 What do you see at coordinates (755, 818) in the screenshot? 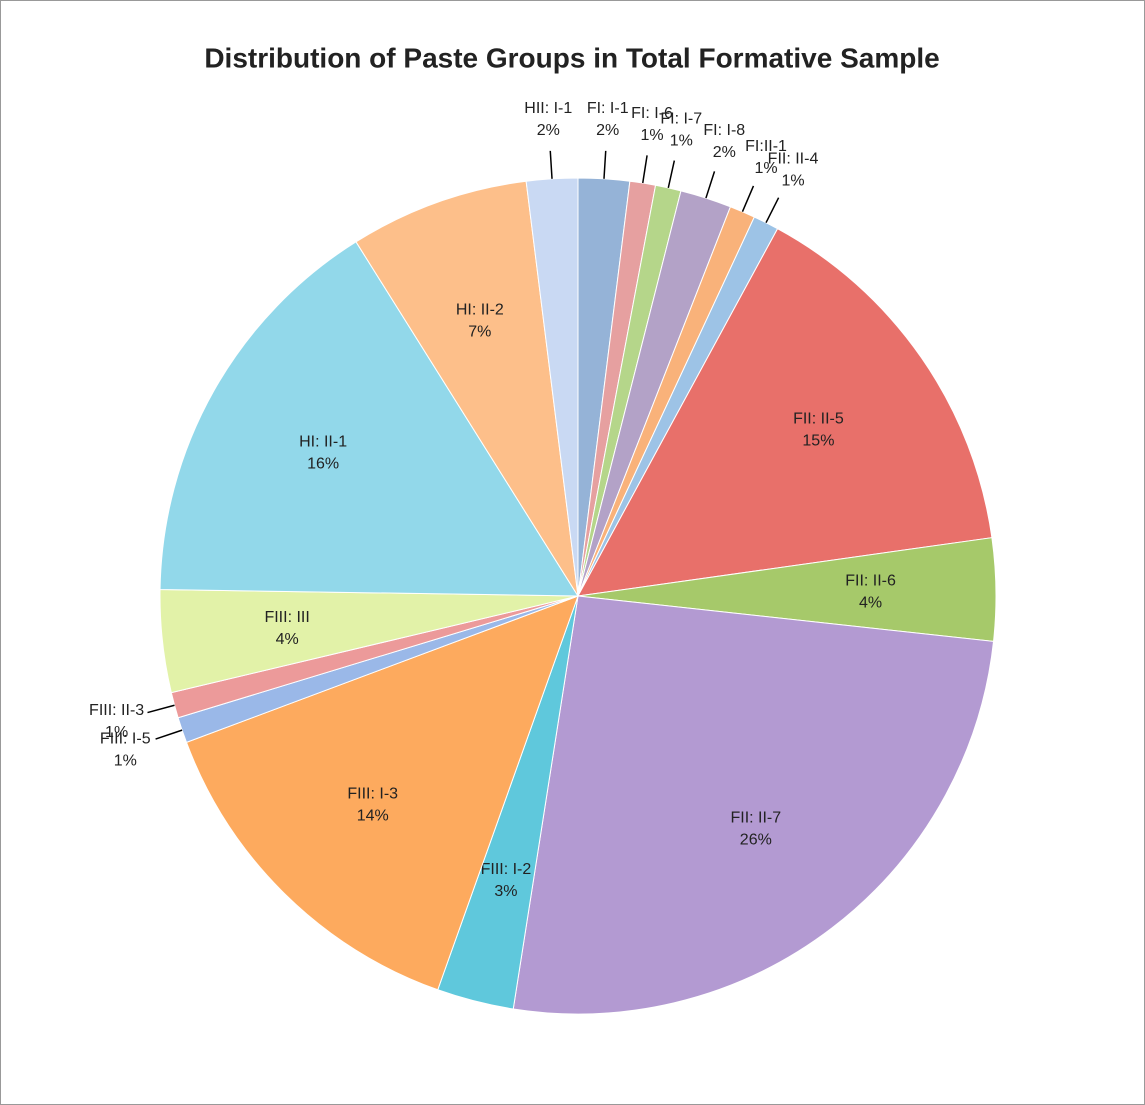
I see `slice-label: FII: II-7` at bounding box center [755, 818].